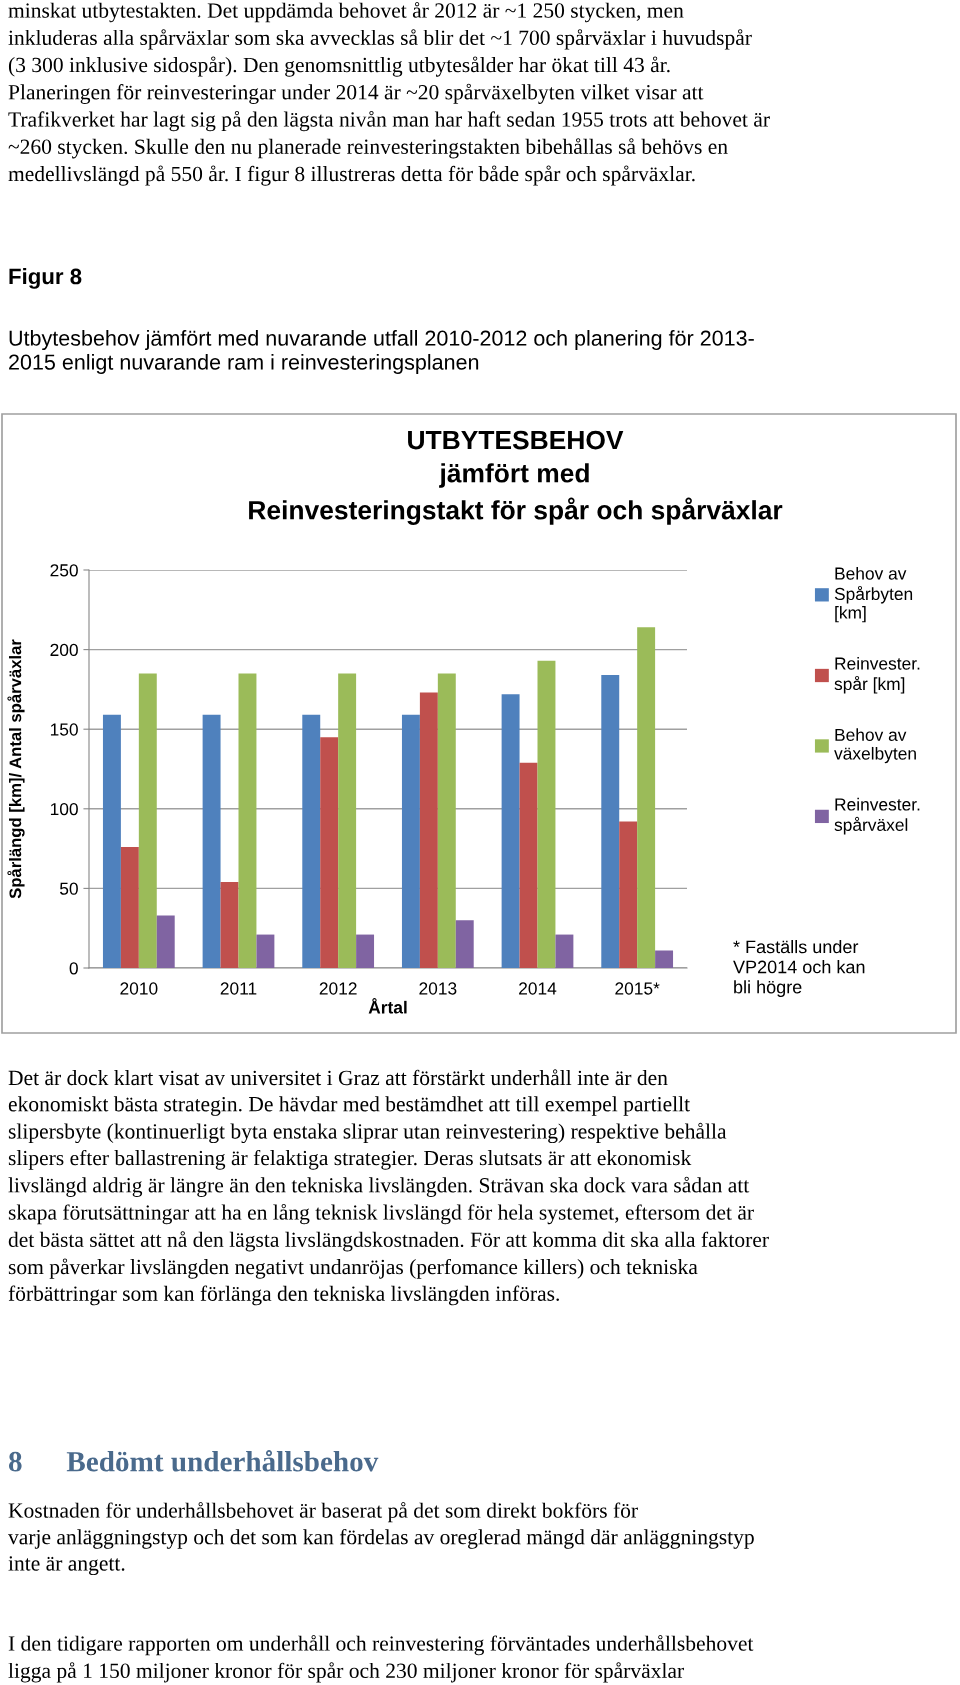 The width and height of the screenshot is (960, 1685). I want to click on text: Det är dock klart visat av universitet i Graz att förstärkt underhåll inte är den ekonomiskt bästa strategin. De hävdar med bestämdhet att till exempel partiellt slipersbyte (kontinuerligt byta enstaka sliprar utan reinvestering) respektive behålla slipers efter ballastrening är felaktiga strategier. Deras slutsats är att ekonomisk livslängd aldrig är längre än den tekniska livslängden. Strävan ska dock vara sådan att skapa förutsättningar att ha en lång teknisk livslängd för hela systemet, eftersom det är det bästa sättet att nå den lägsta livslängdskostnaden. För att komma dit ska alla faktorer som påverkar livslängden negativt undanröjas (perfomance killers) och tekniska förbättringar som kan förlänga den tekniska livslängden införas., so click(388, 1187).